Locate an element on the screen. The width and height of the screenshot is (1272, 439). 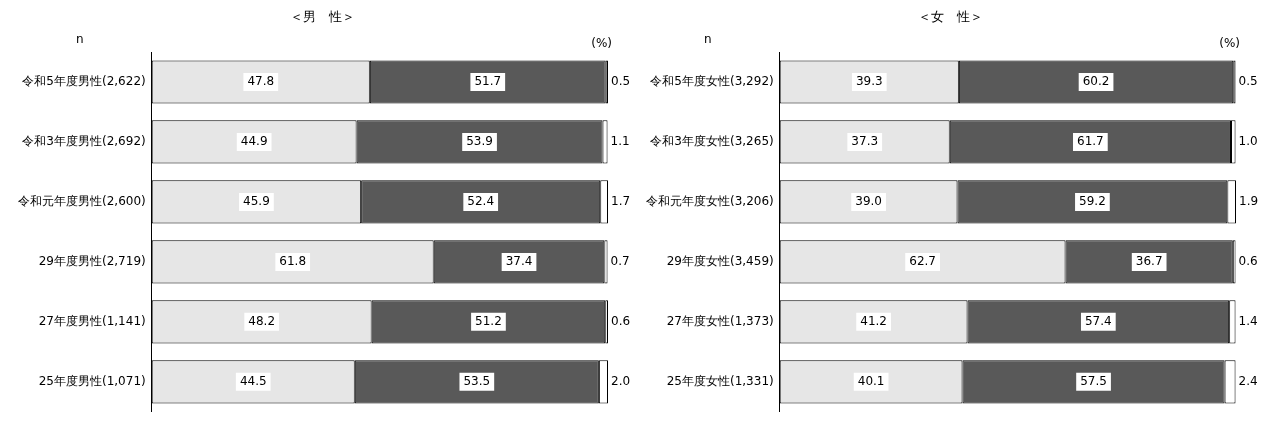
data-label: 1.4 is located at coordinates (1248, 320).